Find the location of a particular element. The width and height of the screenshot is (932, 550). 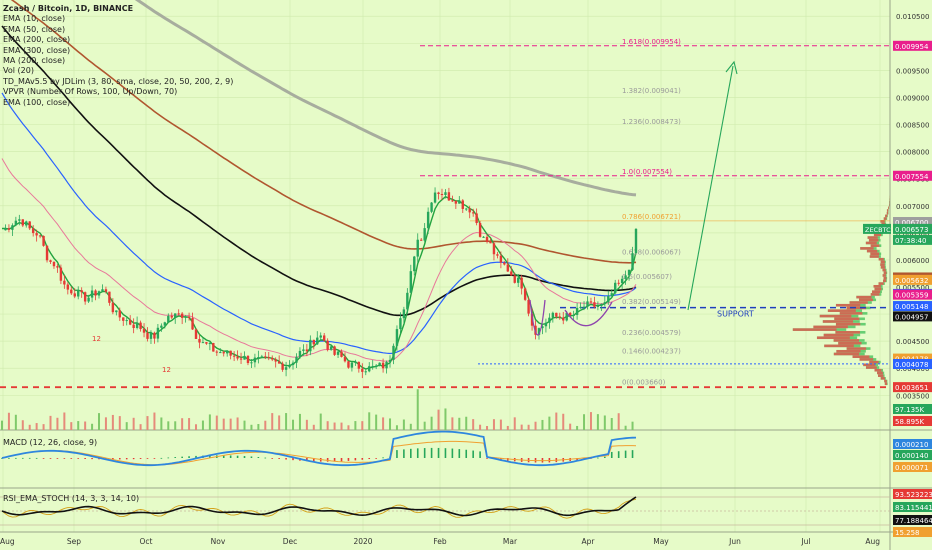

indicator-4: MA (200, close) is located at coordinates (34, 61).